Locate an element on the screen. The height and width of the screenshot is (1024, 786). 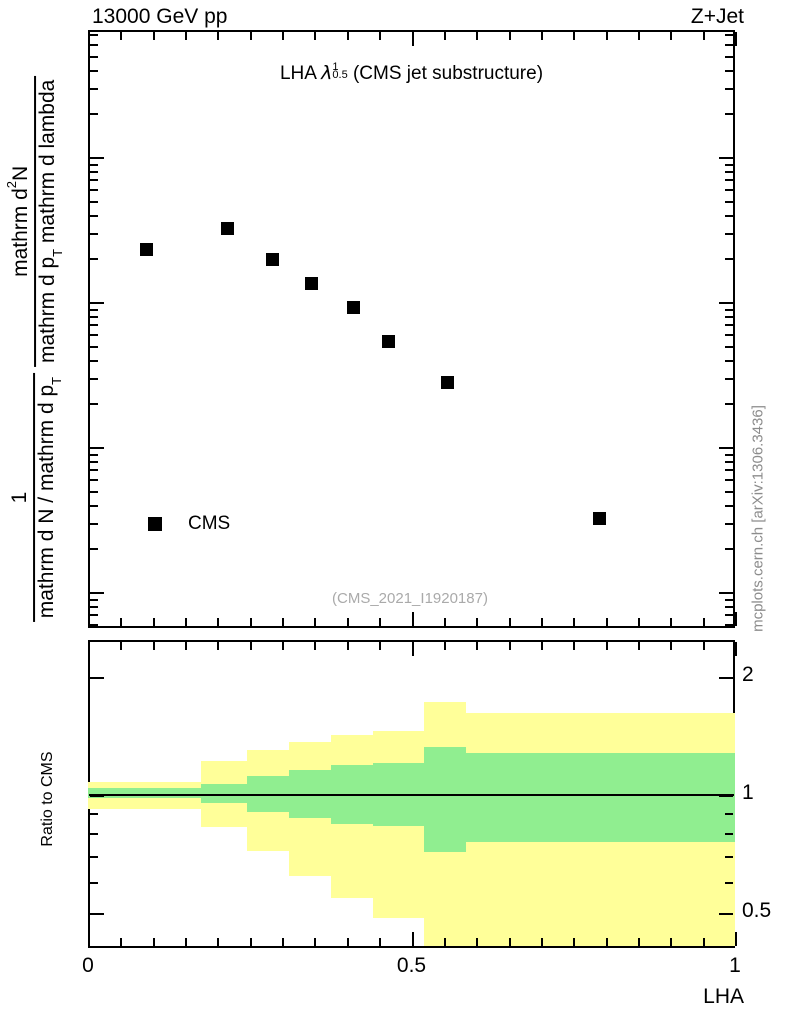
plot-title: LHA λ 1 0.5 (CMS jet substructure) is located at coordinates (411, 73).